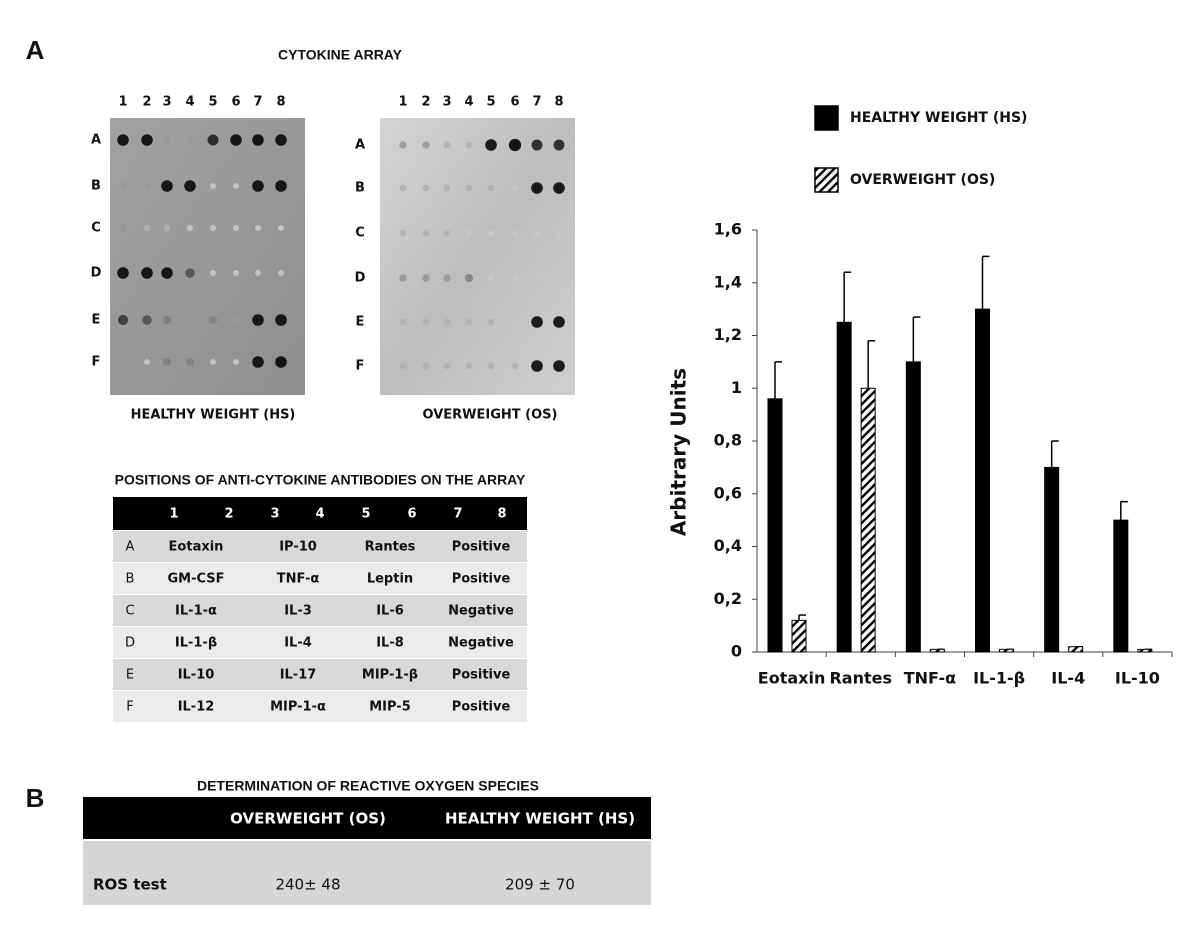 Image resolution: width=1200 pixels, height=933 pixels. Describe the element at coordinates (501, 514) in the screenshot. I see `table-header-cell: 8` at that location.